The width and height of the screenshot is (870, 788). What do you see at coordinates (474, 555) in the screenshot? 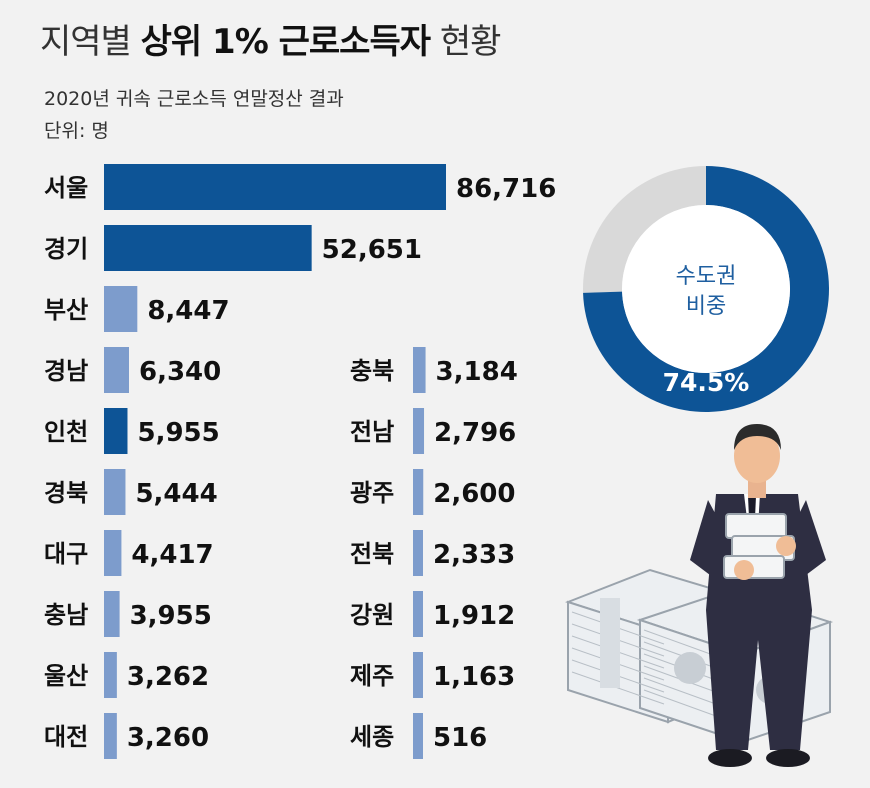
I see `value-label: 2,333` at bounding box center [474, 555].